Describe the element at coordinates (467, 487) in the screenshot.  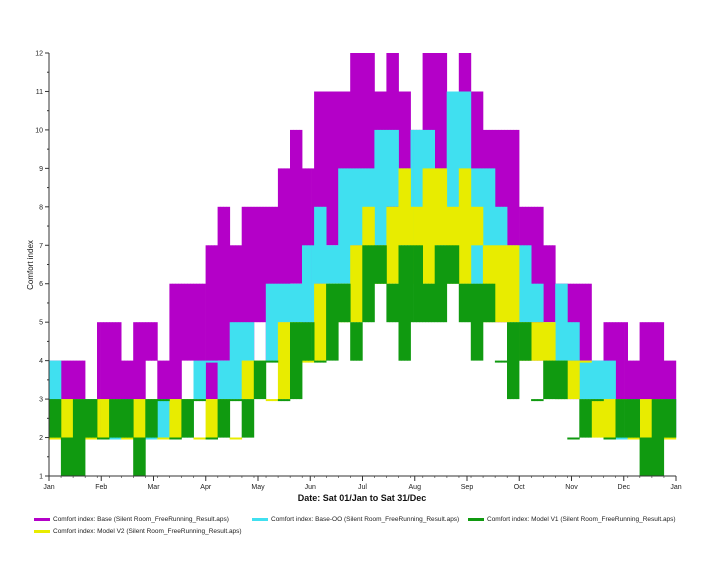
I see `x-tick-label: Sep` at that location.